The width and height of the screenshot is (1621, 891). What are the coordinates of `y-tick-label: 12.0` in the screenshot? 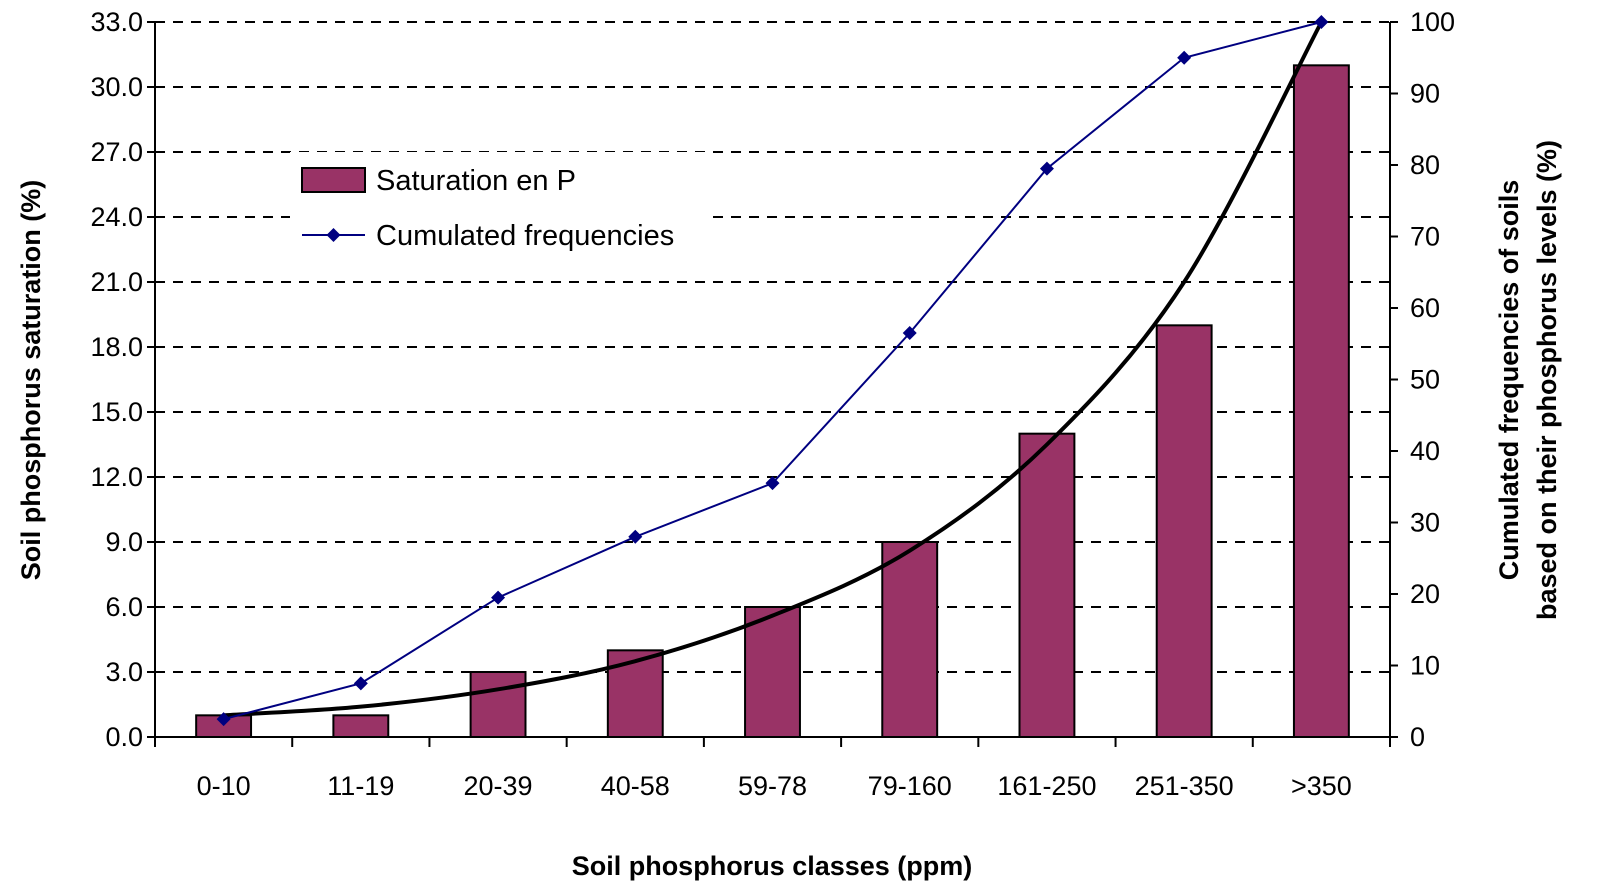 It's located at (116, 477).